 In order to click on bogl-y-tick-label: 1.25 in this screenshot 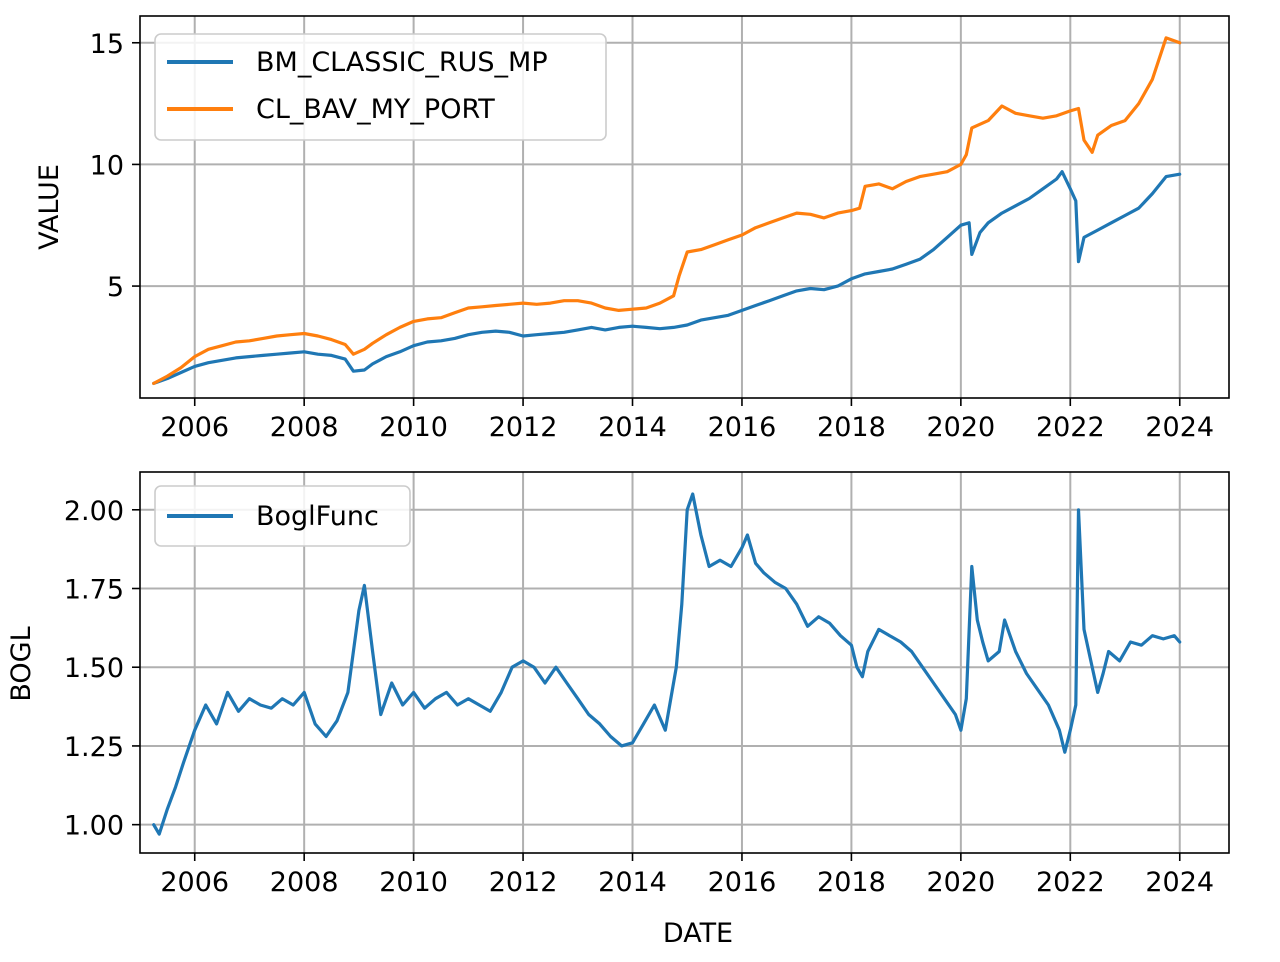, I will do `click(94, 747)`.